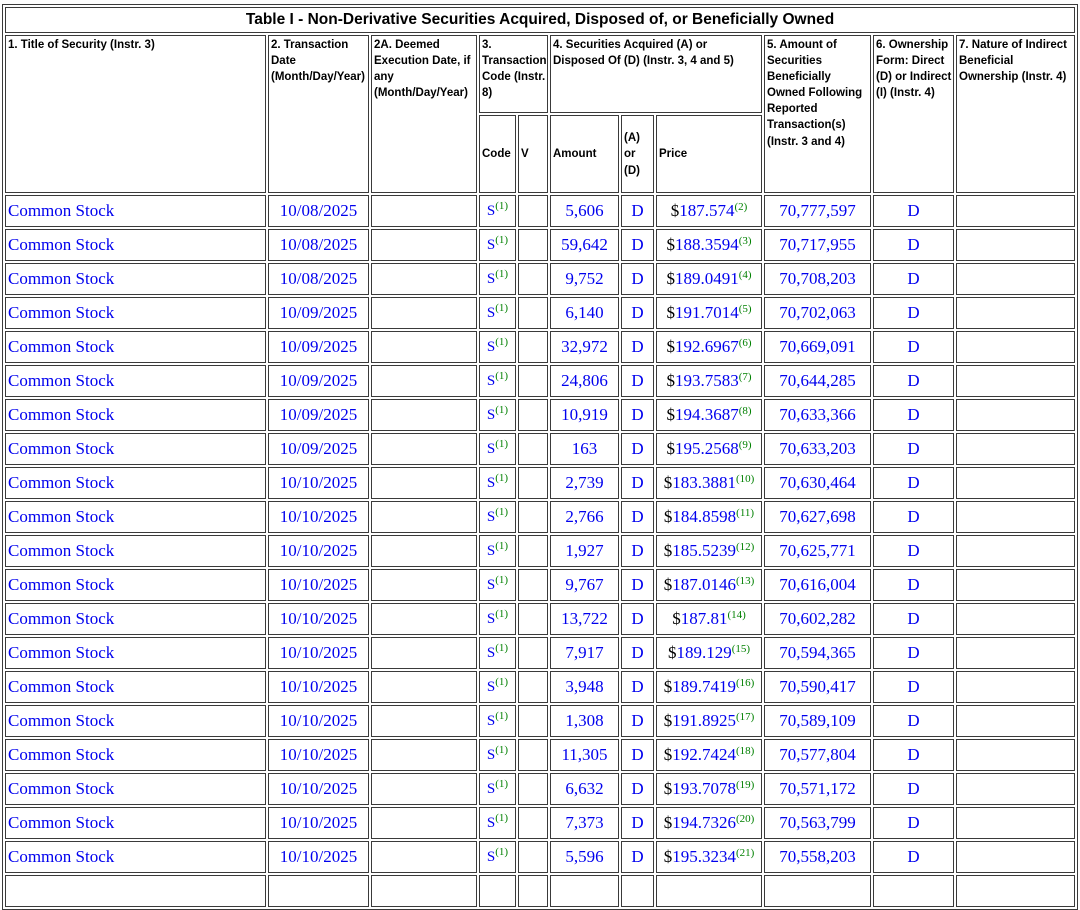 The height and width of the screenshot is (910, 1080). Describe the element at coordinates (584, 720) in the screenshot. I see `amount-text: 1,308` at that location.